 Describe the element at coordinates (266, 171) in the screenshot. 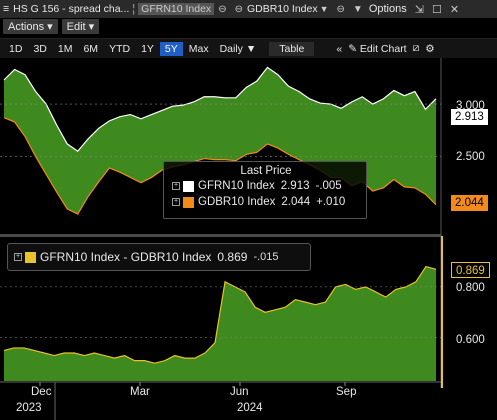

I see `legend-title: Last Price` at that location.